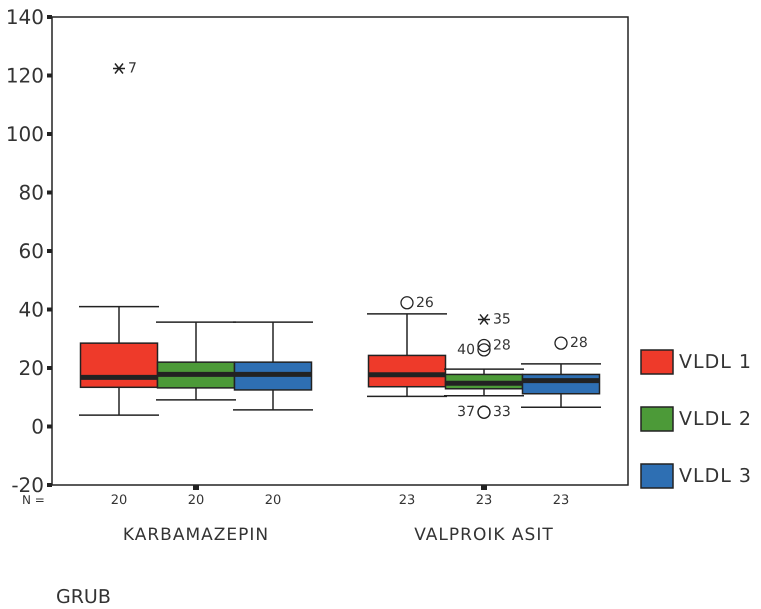  I want to click on x-axis-title: GRUB, so click(83, 597).